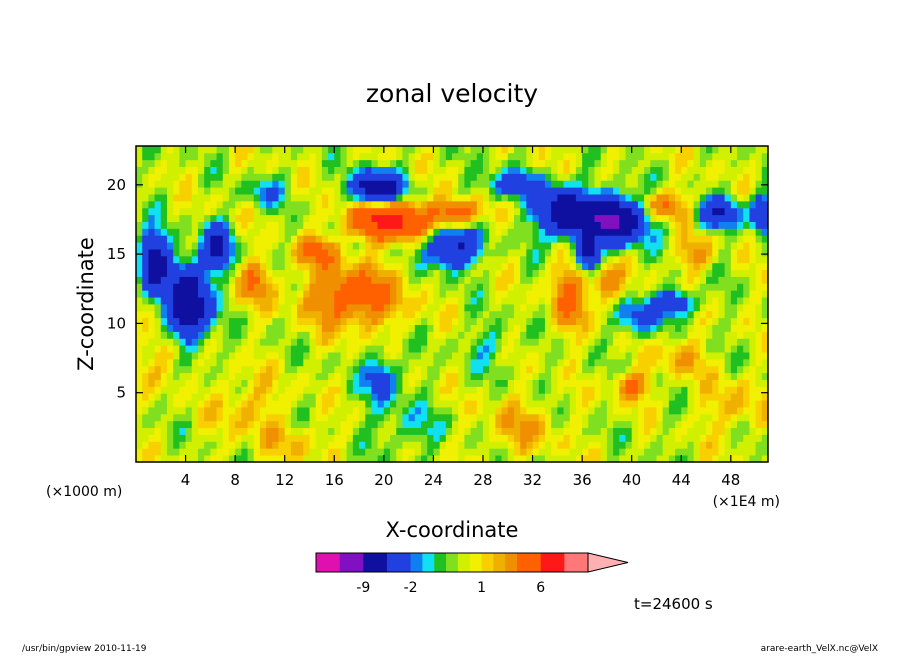 The image size is (904, 658). What do you see at coordinates (433, 480) in the screenshot?
I see `x-tick-label: 24` at bounding box center [433, 480].